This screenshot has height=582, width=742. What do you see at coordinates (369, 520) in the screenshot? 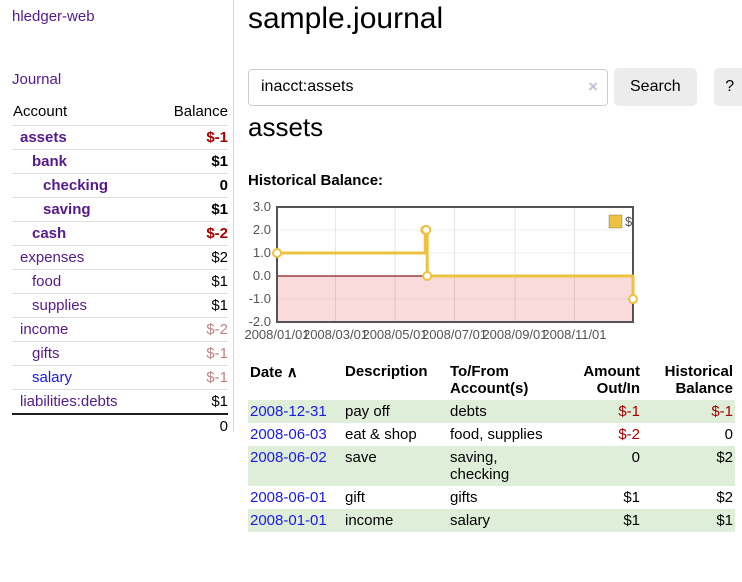
I see `transaction-description: income` at bounding box center [369, 520].